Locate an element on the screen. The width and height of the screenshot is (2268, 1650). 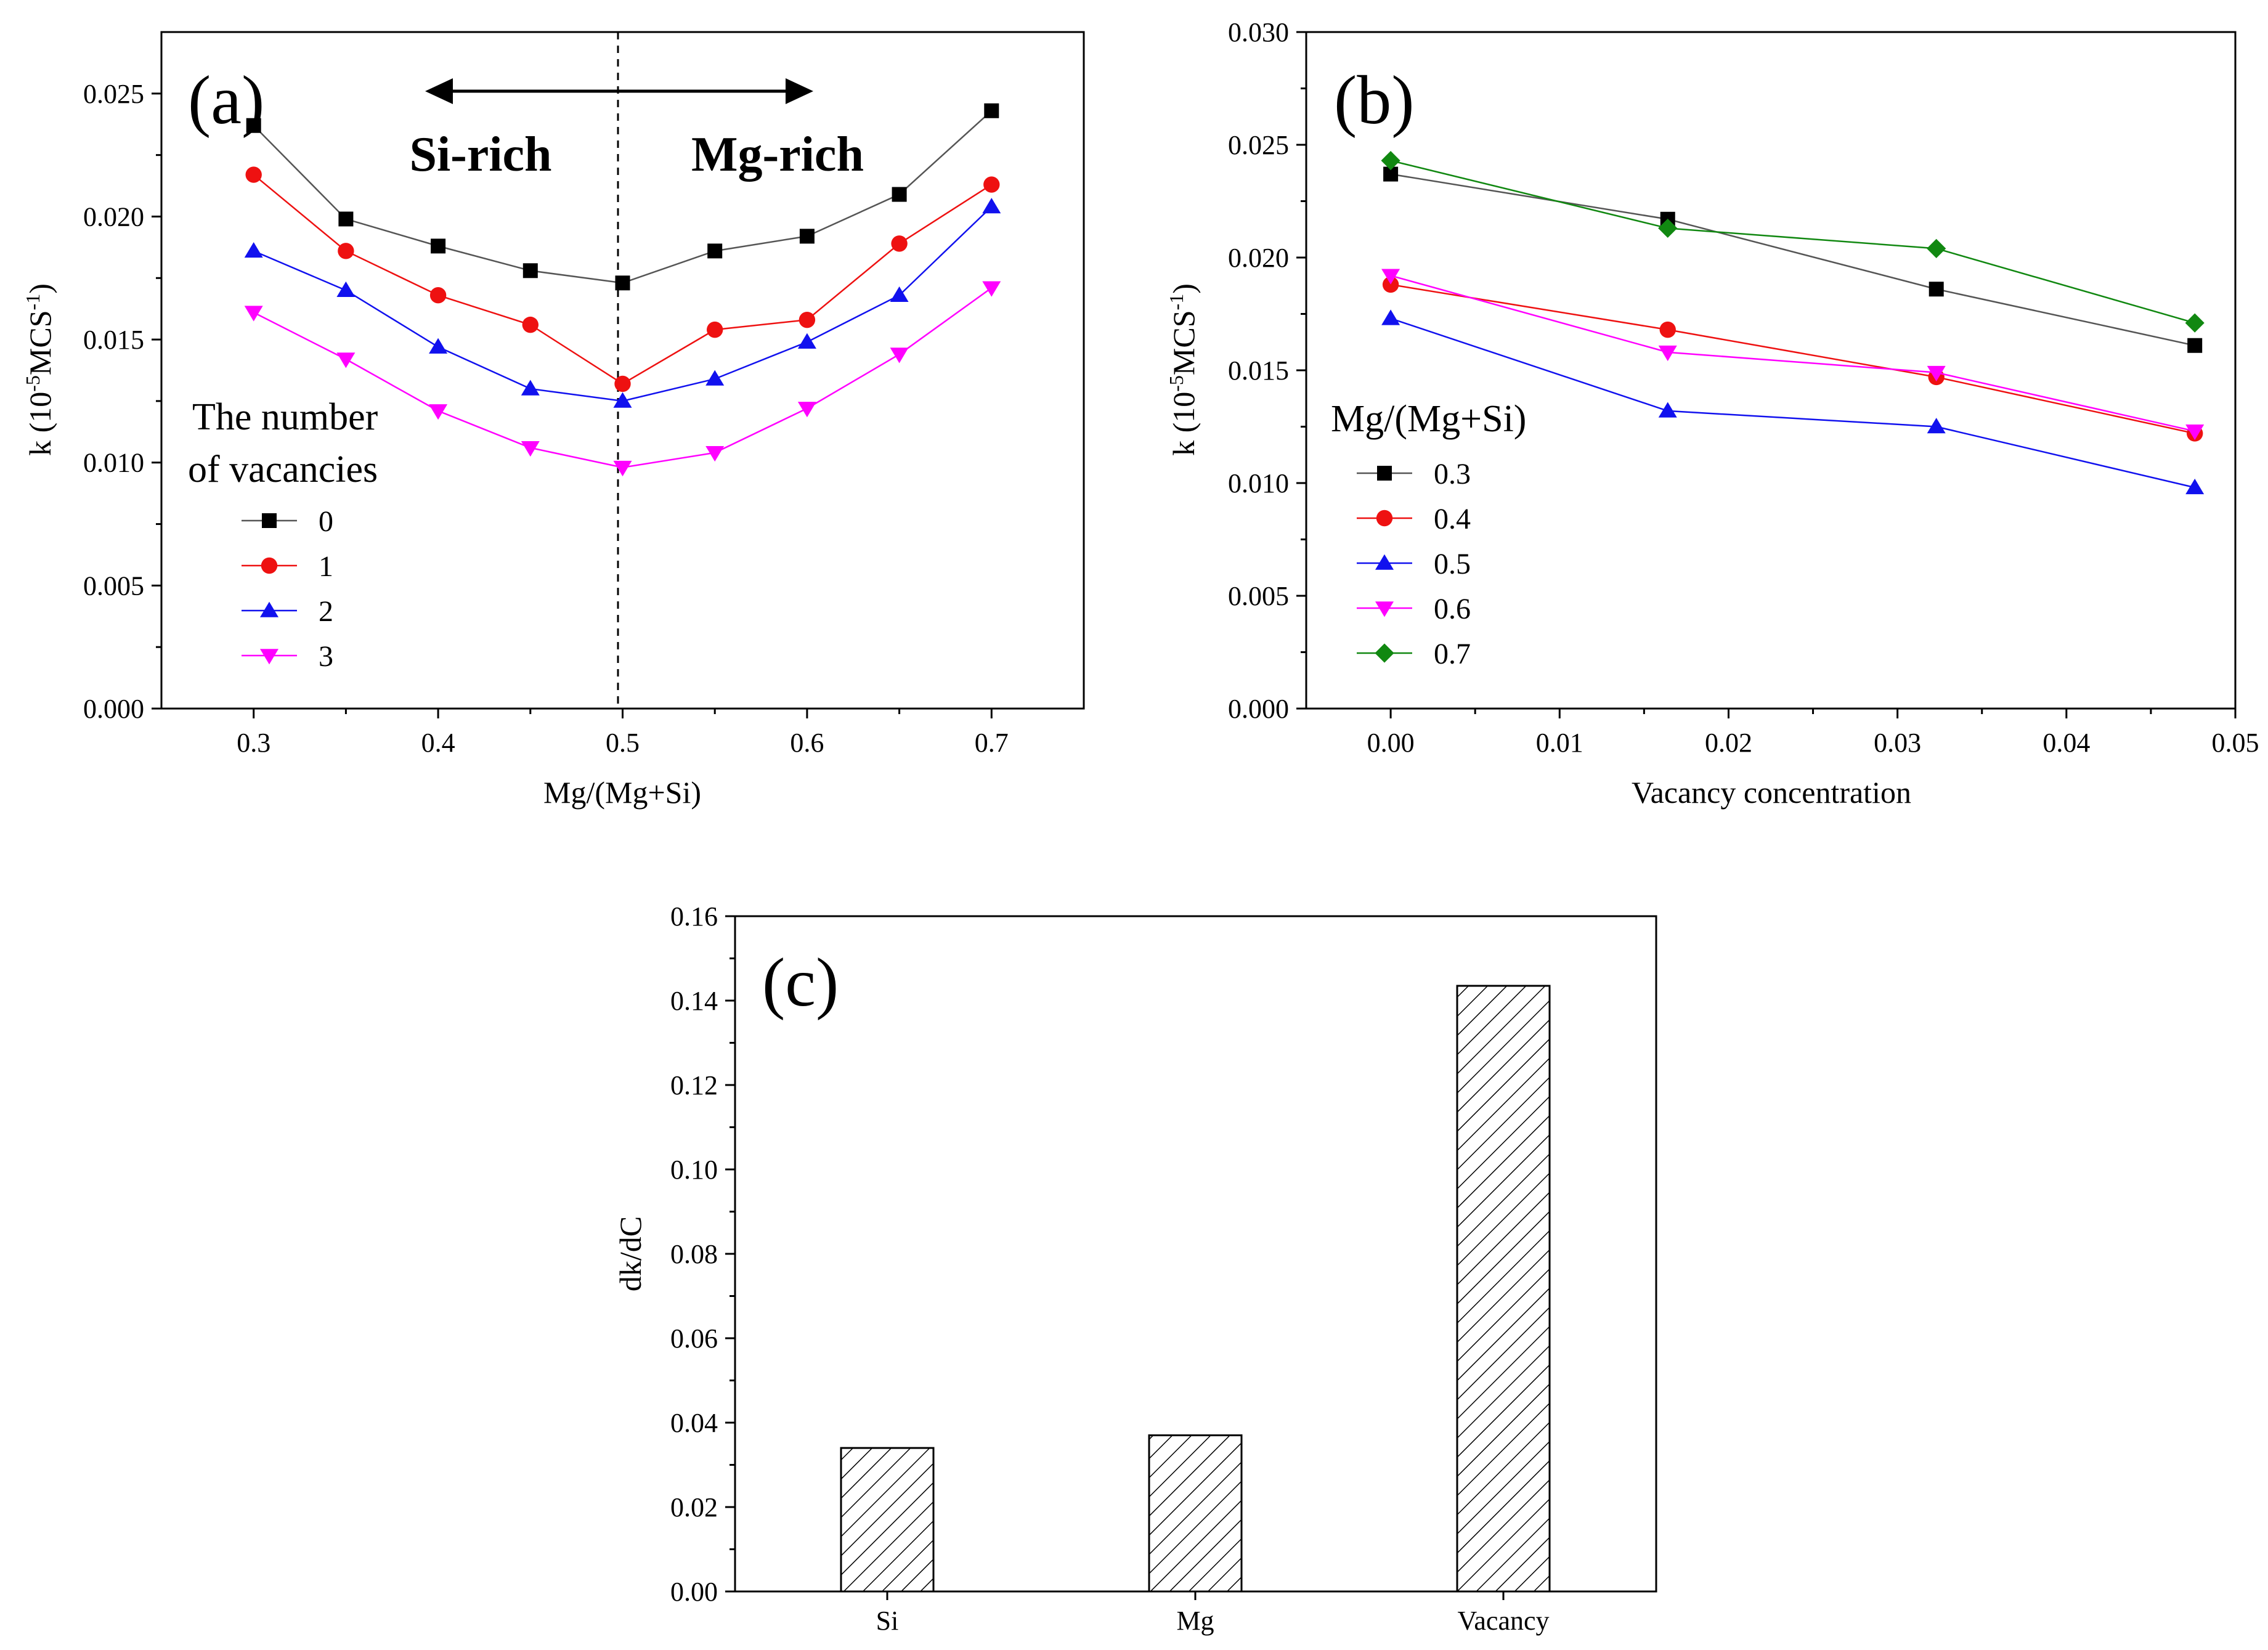
ylabel-b-main: k (10 is located at coordinates (1183, 424).